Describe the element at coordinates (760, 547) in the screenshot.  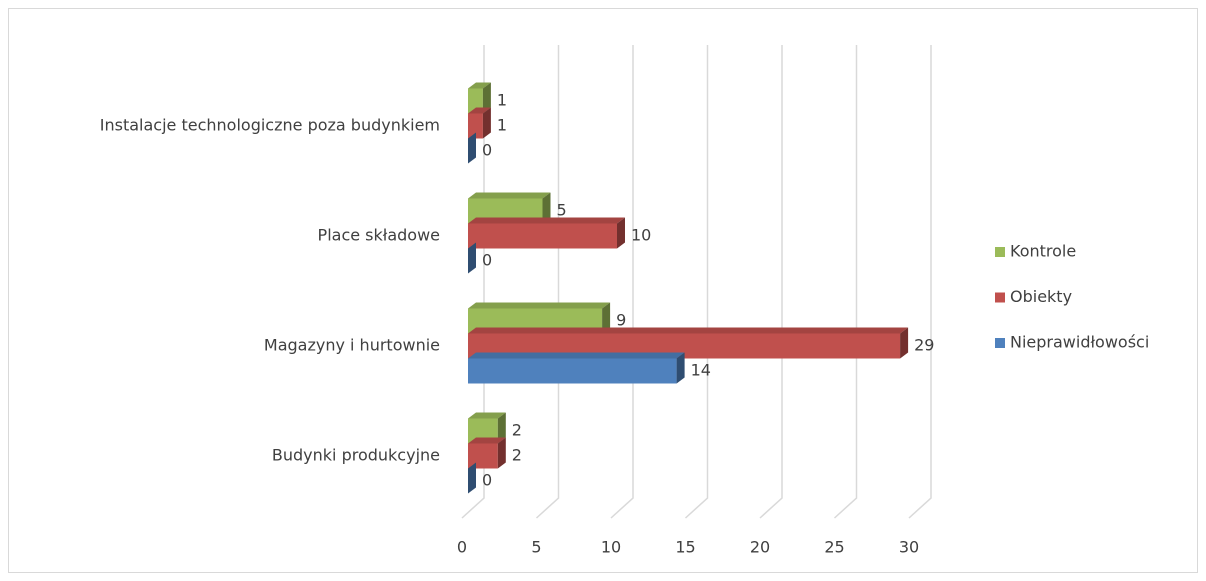
I see `x-tick-label: 20` at that location.